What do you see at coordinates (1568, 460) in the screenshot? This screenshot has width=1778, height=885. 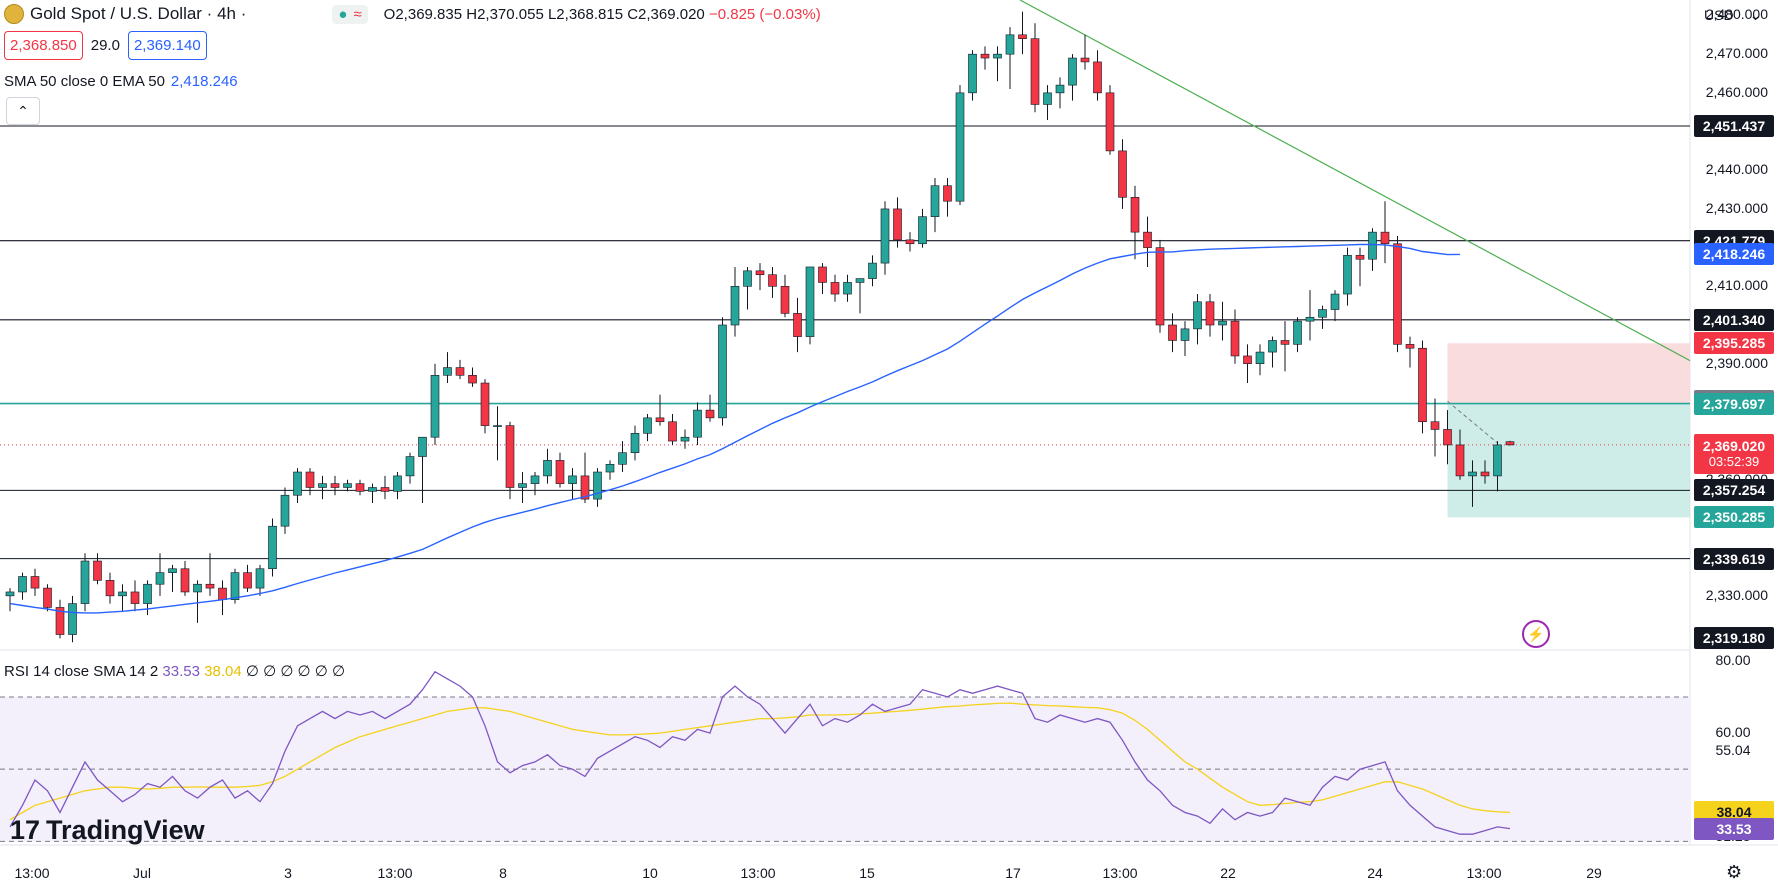 I see `take-profit-zone` at bounding box center [1568, 460].